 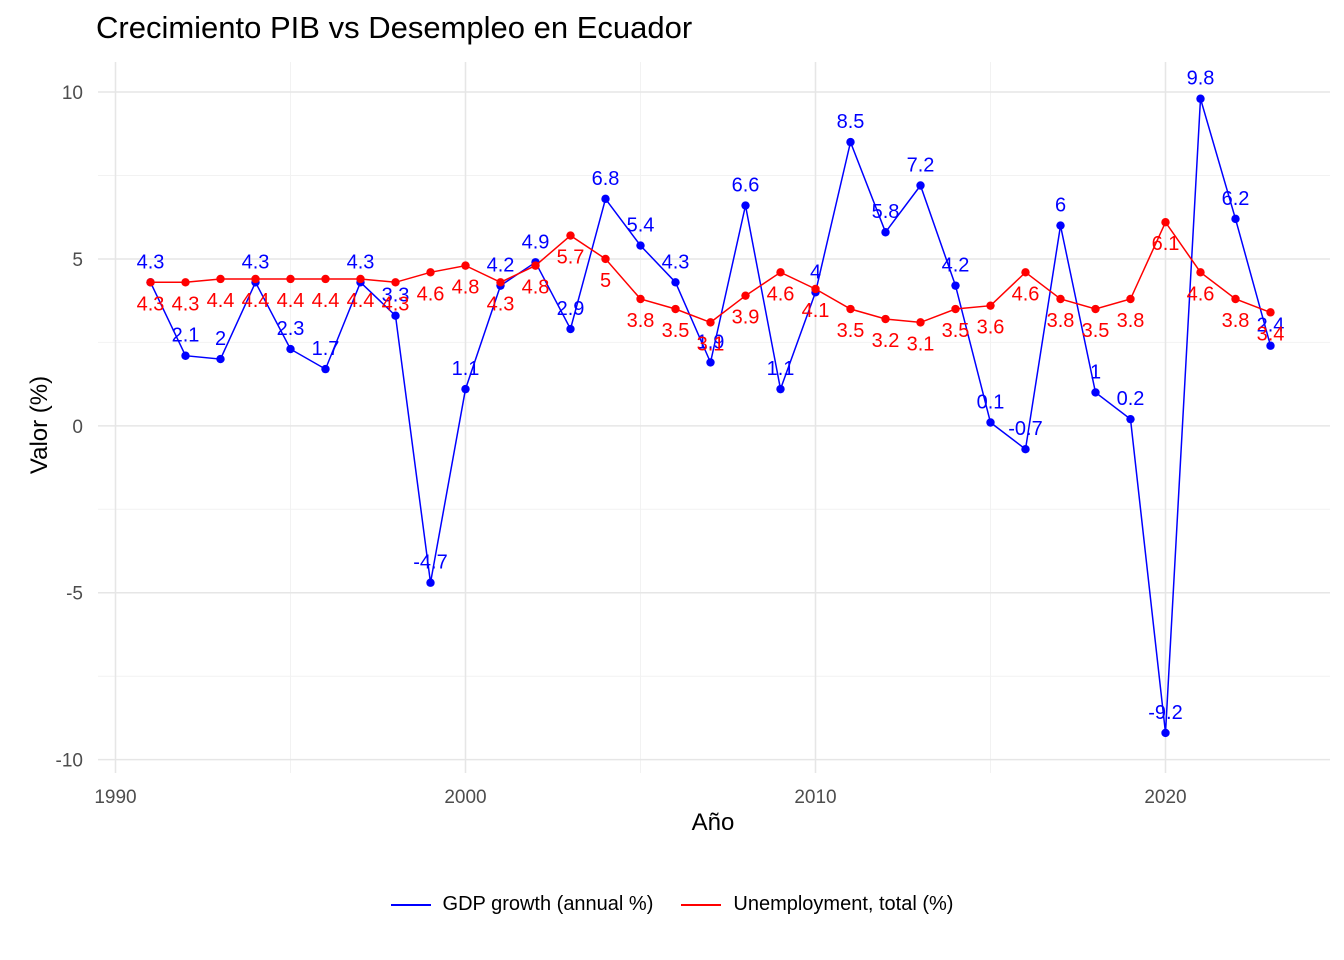 I want to click on series-0-data-label: 2.4, so click(x=1271, y=326).